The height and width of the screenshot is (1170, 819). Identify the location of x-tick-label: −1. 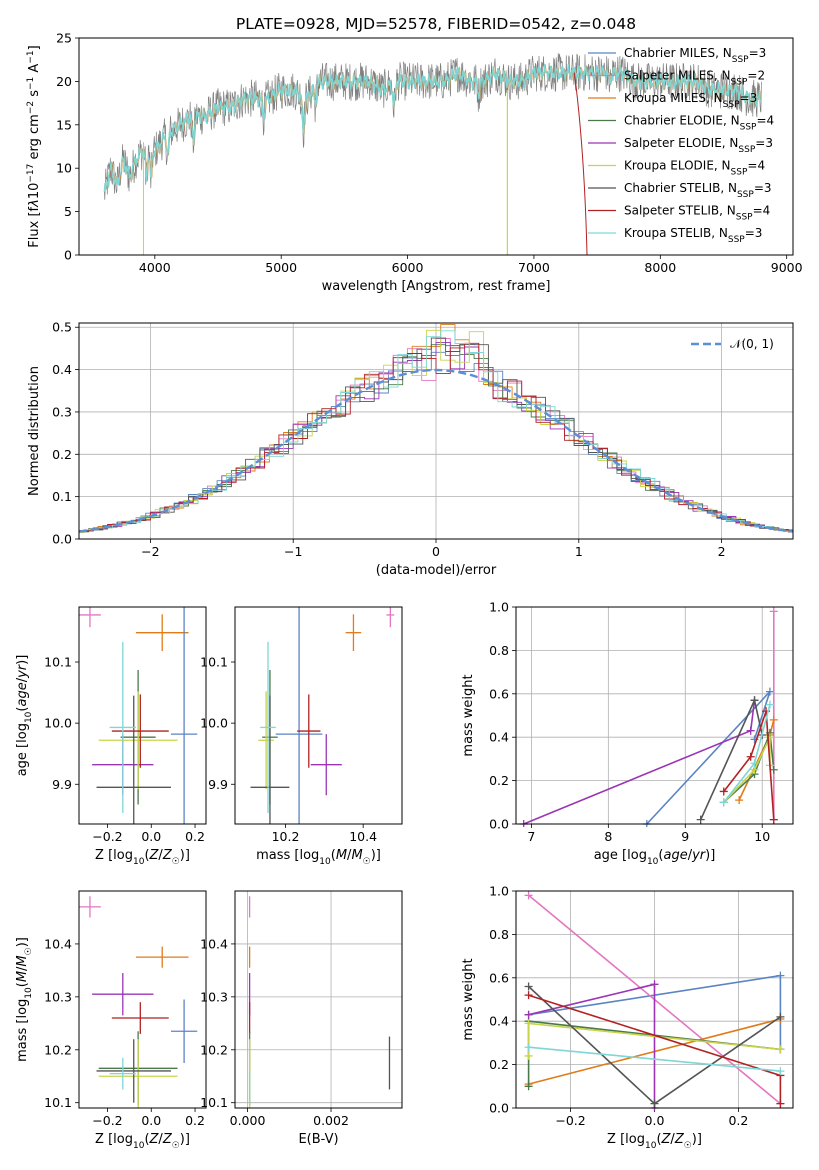
(293, 551).